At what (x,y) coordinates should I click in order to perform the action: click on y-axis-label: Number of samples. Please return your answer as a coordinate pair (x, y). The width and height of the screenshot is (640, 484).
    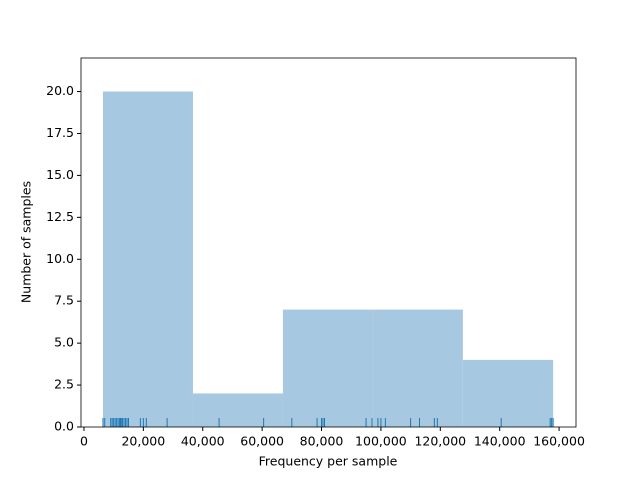
    Looking at the image, I should click on (26, 242).